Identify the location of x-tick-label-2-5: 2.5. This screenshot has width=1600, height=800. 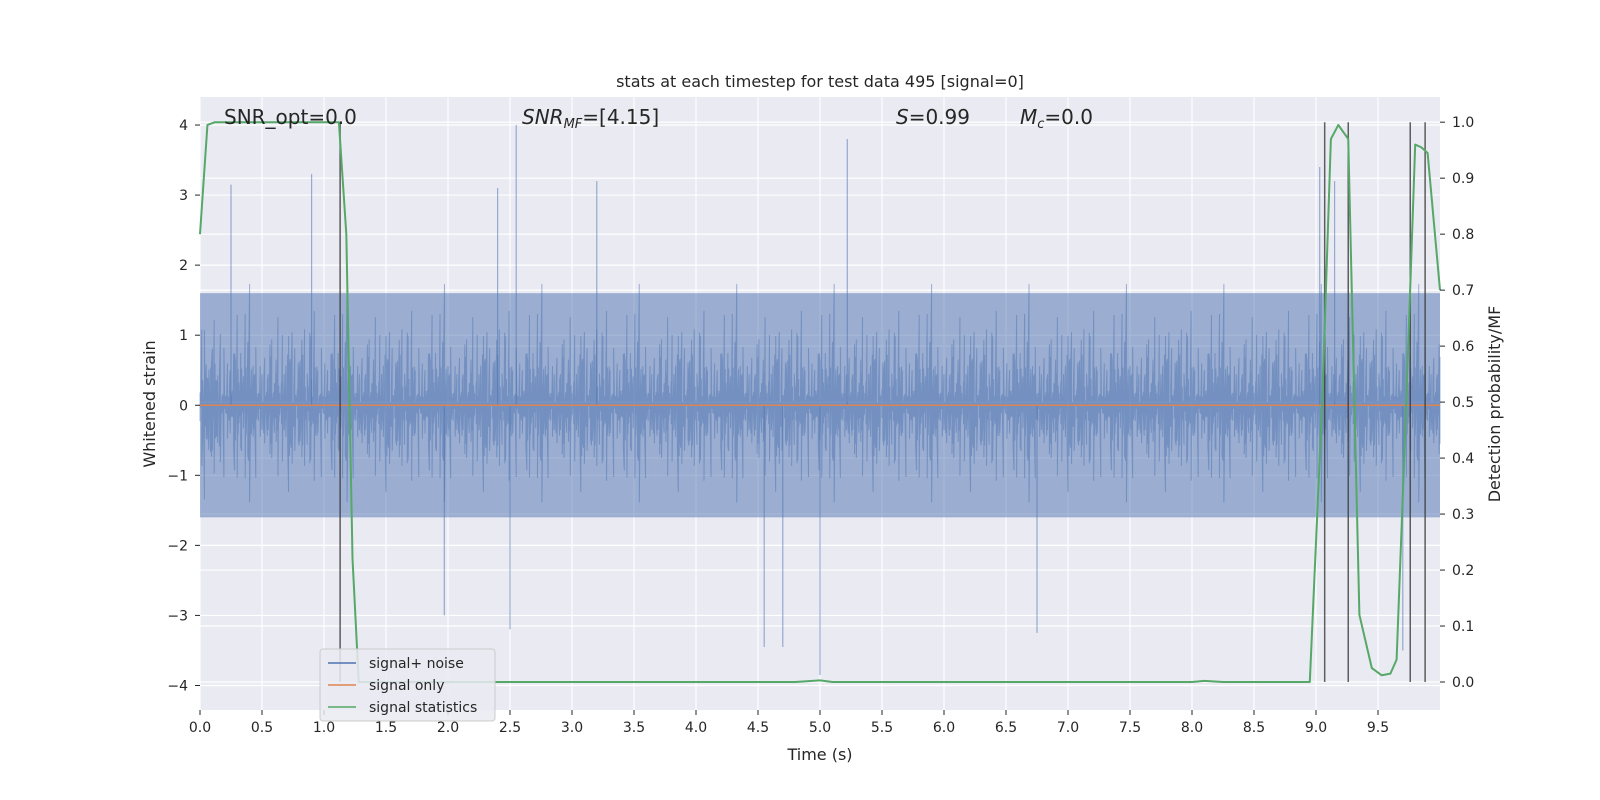
(510, 728).